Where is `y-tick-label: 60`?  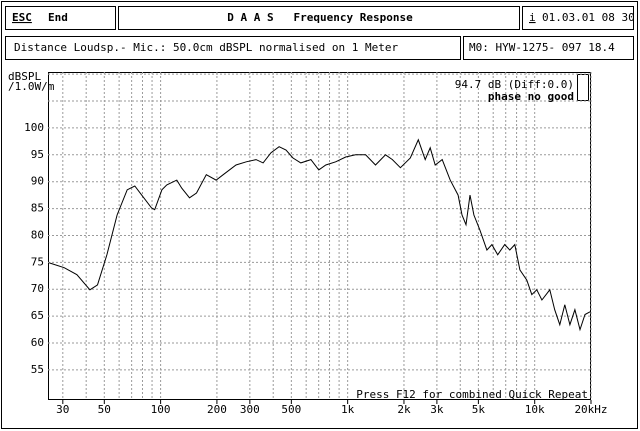
y-tick-label: 60 is located at coordinates (37, 342).